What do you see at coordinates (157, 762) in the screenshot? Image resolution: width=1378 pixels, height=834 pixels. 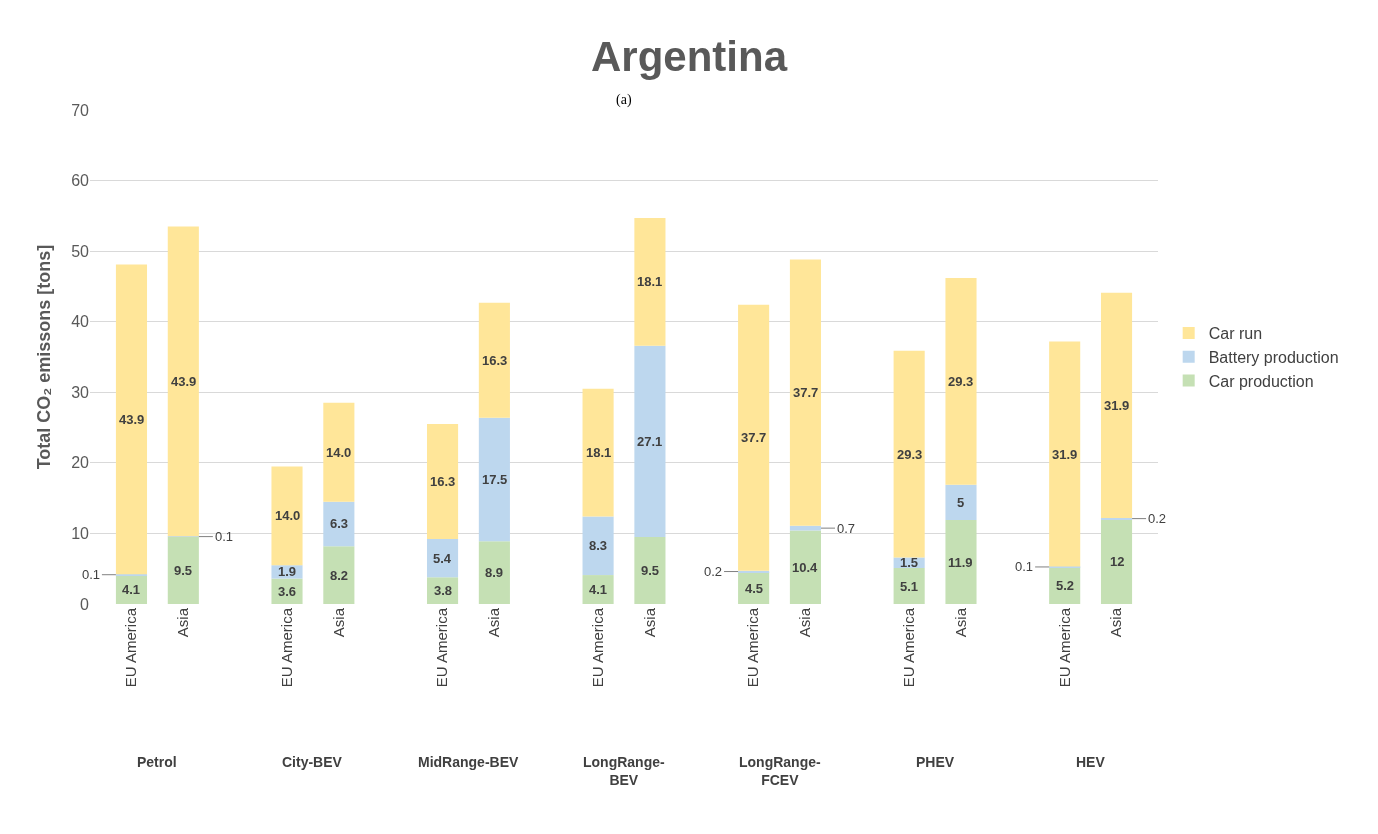 I see `text: Petrol` at bounding box center [157, 762].